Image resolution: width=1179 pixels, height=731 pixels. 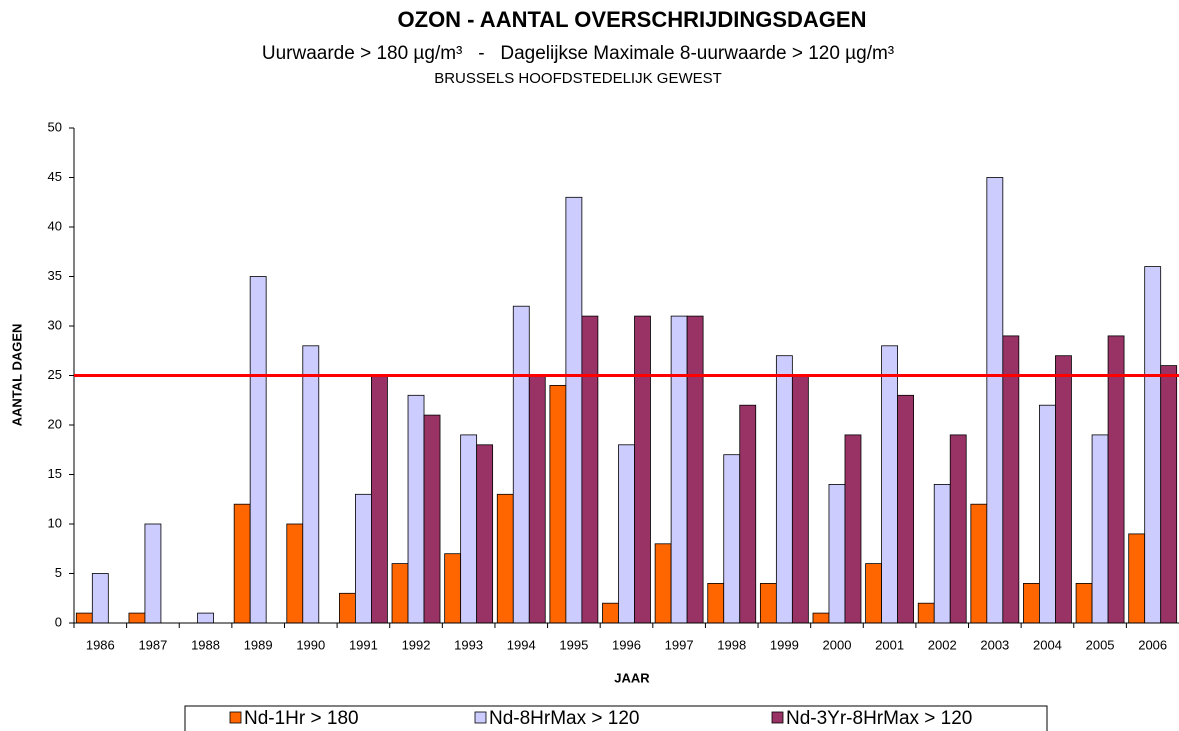 I want to click on legend-box, so click(x=616, y=718).